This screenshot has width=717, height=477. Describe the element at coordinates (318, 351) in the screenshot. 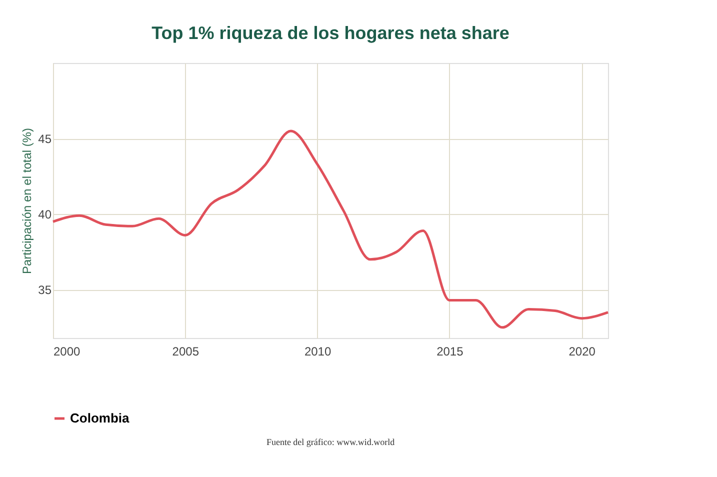

I see `x-tick-label: 2010` at that location.